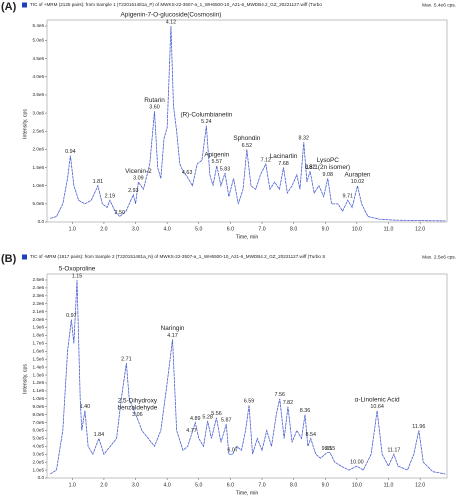 This screenshot has height=500, width=460. I want to click on peak-rt: 3.60, so click(154, 108).